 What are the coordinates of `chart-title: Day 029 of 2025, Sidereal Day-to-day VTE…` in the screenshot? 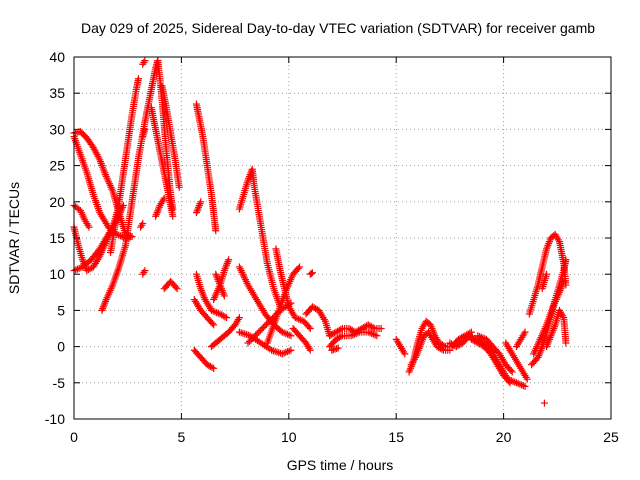 It's located at (338, 28).